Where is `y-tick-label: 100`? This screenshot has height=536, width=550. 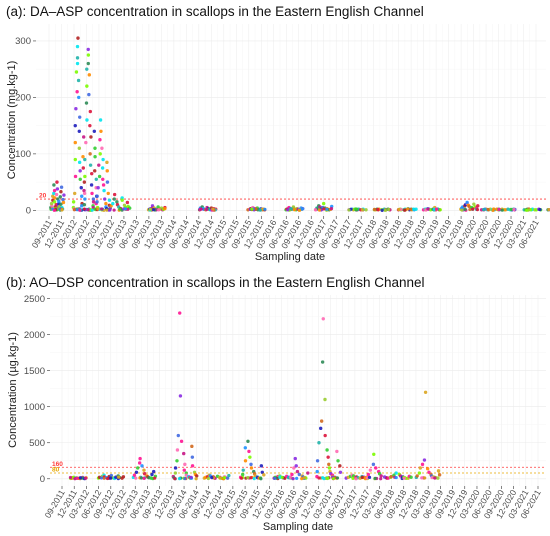
y-tick-label: 100 is located at coordinates (23, 154).